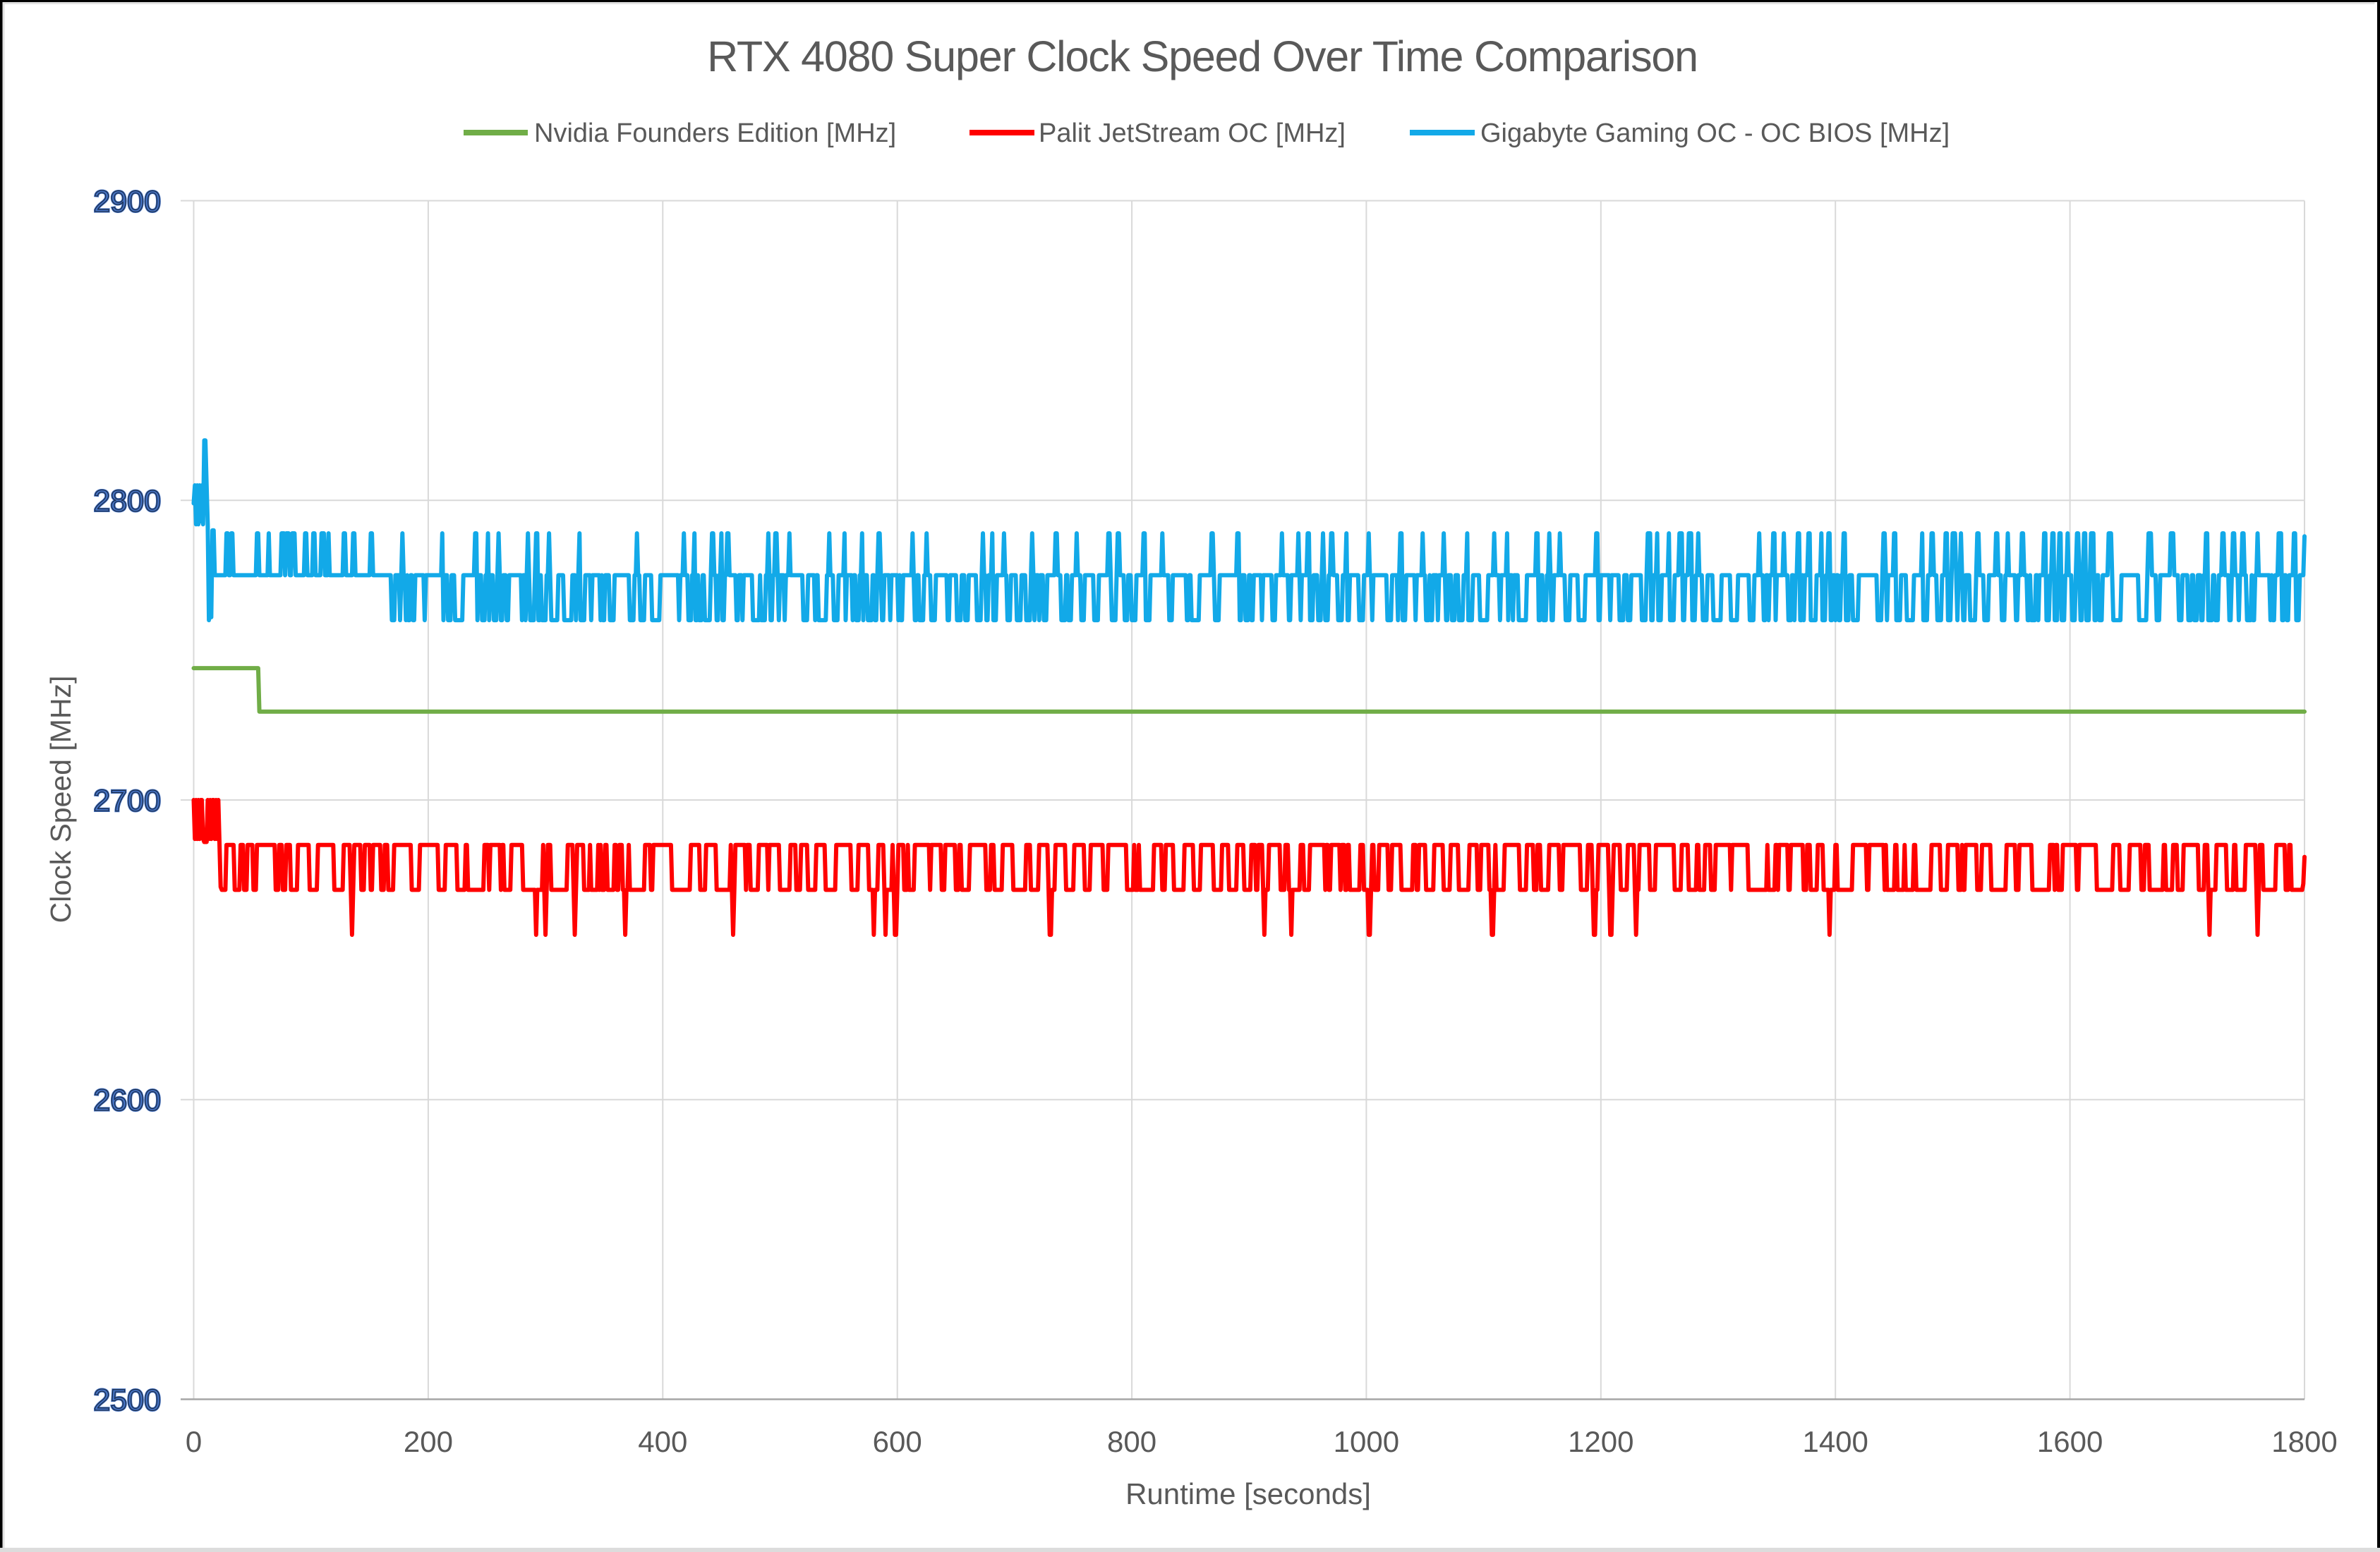 This screenshot has height=1552, width=2380. Describe the element at coordinates (1132, 1441) in the screenshot. I see `svg-text: 800` at that location.